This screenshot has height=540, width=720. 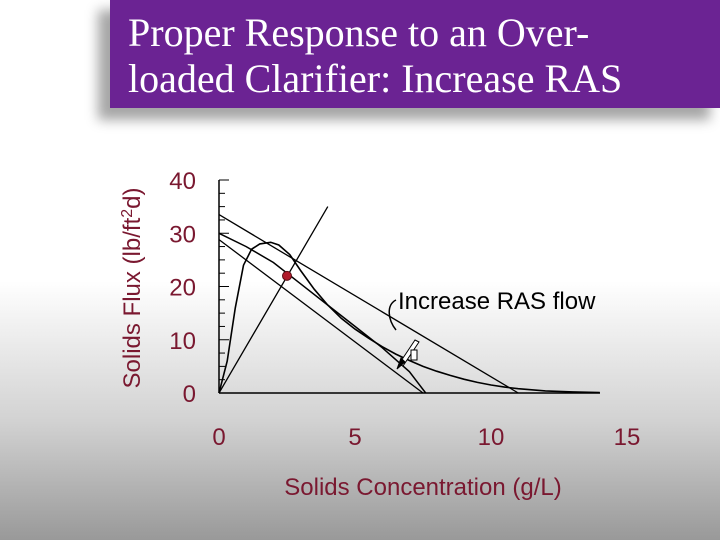 I want to click on y-tick-label: 10, so click(x=182, y=341).